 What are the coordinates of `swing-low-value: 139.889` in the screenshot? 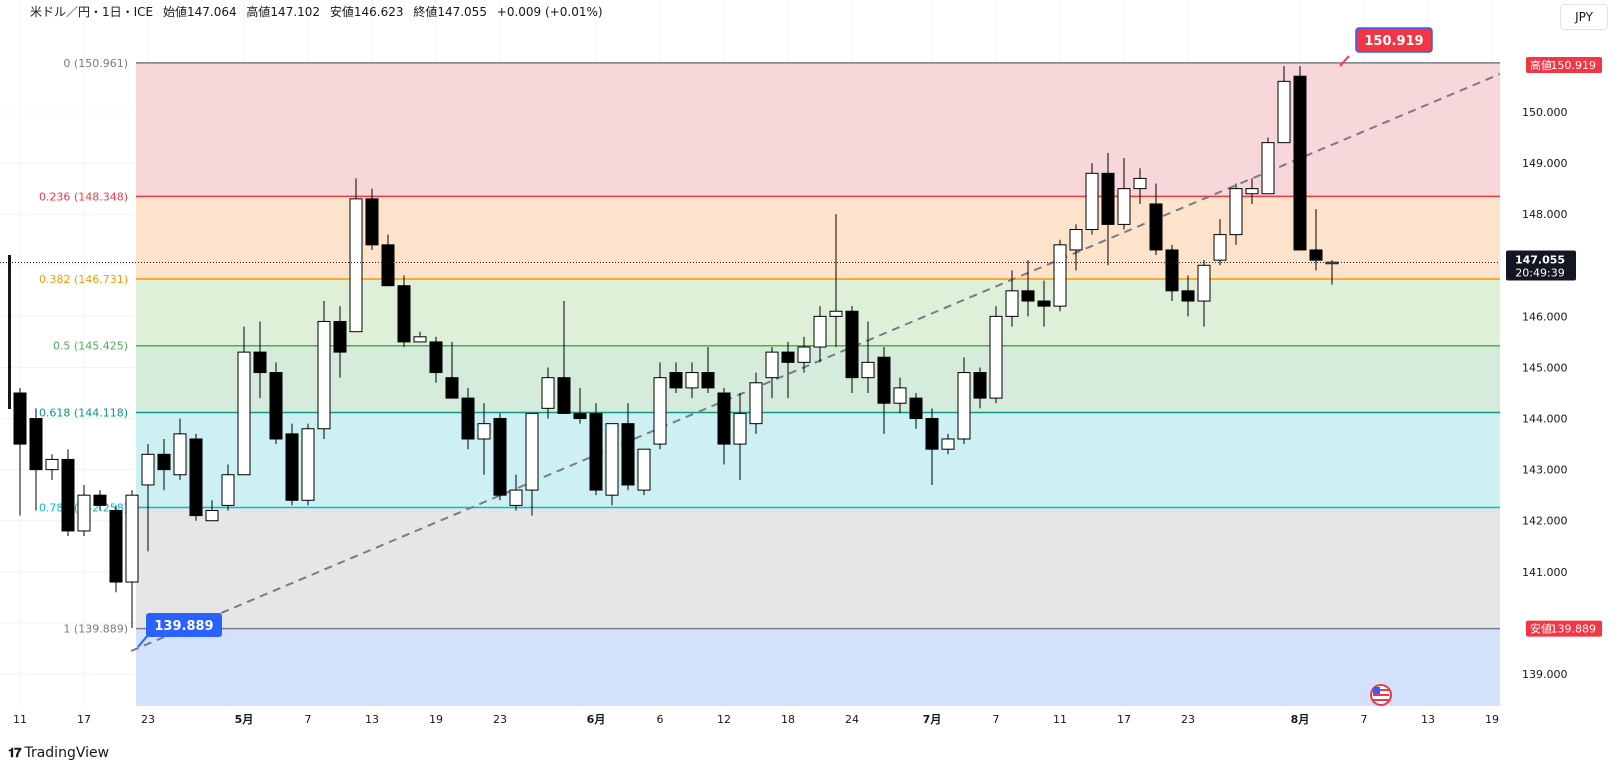 It's located at (183, 626).